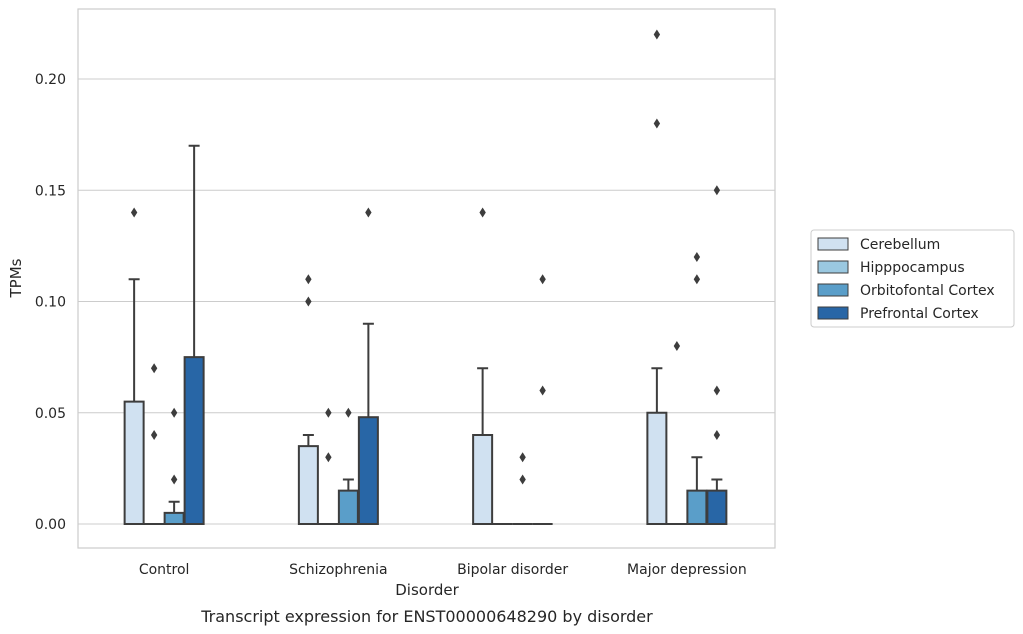 The image size is (1023, 634). I want to click on x-axis-title: Disorder, so click(427, 590).